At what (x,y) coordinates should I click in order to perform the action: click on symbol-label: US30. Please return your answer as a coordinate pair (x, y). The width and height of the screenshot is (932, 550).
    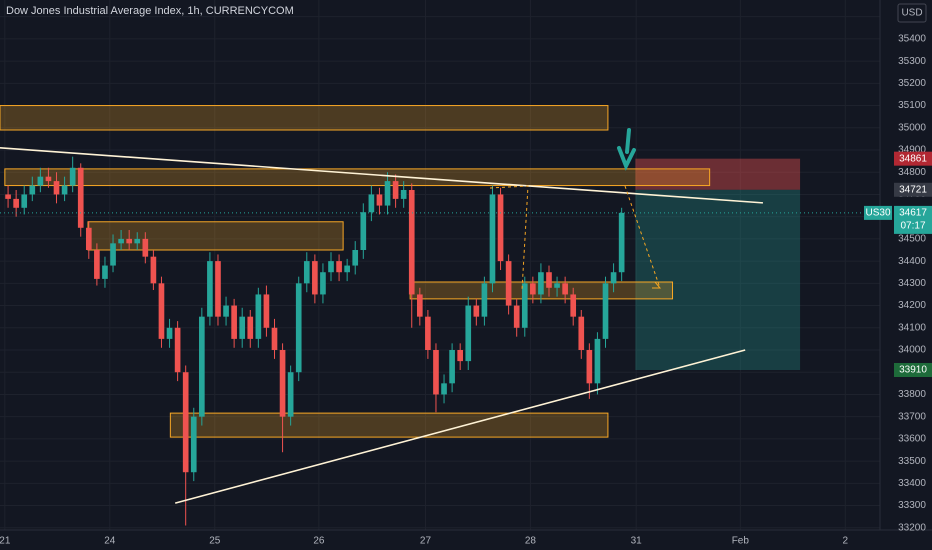
    Looking at the image, I should click on (877, 213).